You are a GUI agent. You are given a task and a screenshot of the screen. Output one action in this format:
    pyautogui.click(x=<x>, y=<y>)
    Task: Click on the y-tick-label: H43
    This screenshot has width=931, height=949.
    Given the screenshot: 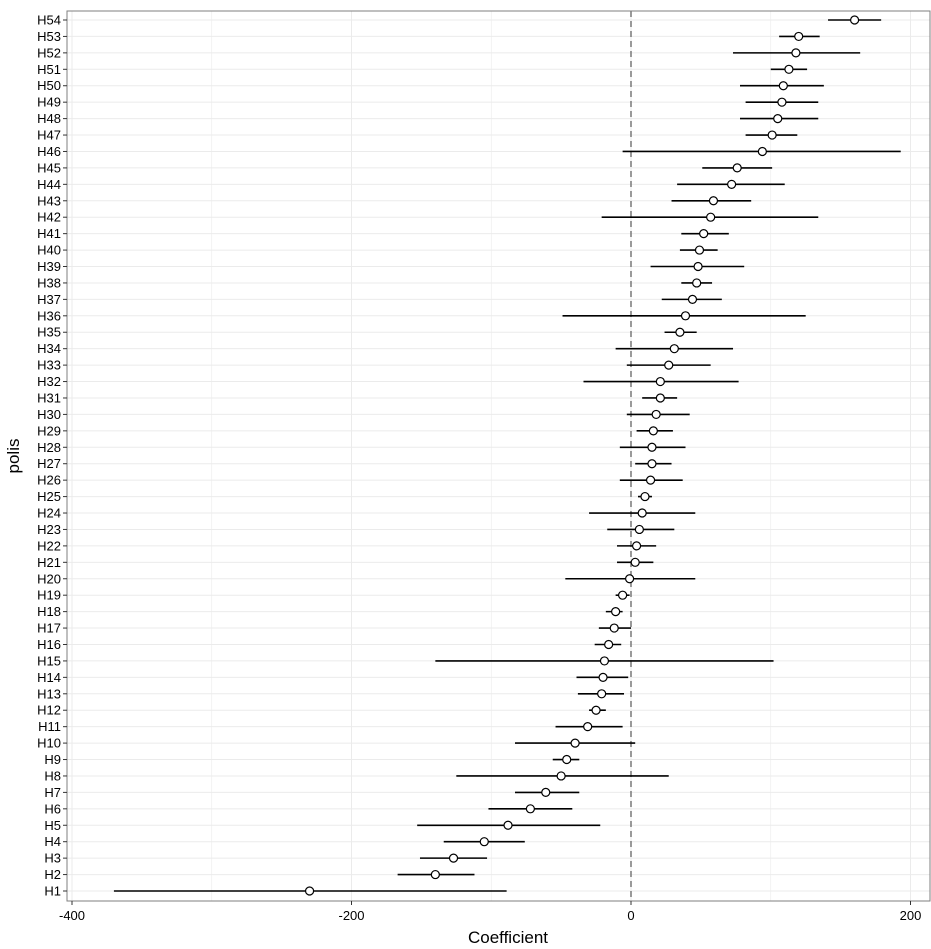 What is the action you would take?
    pyautogui.click(x=49, y=200)
    